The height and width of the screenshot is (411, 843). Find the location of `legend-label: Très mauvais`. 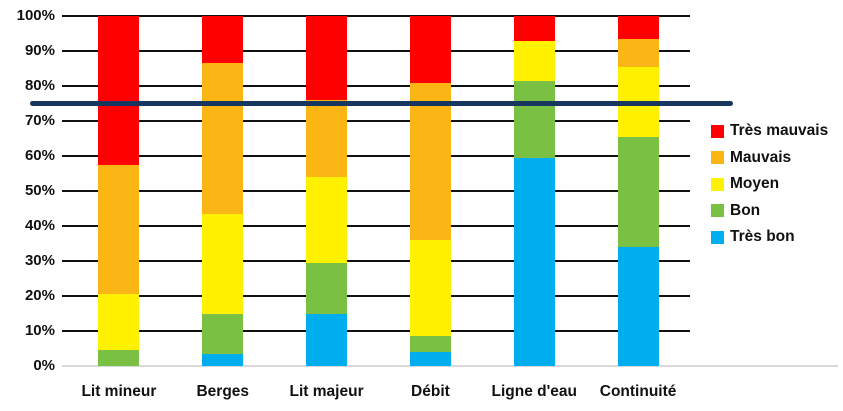

legend-label: Très mauvais is located at coordinates (779, 131).